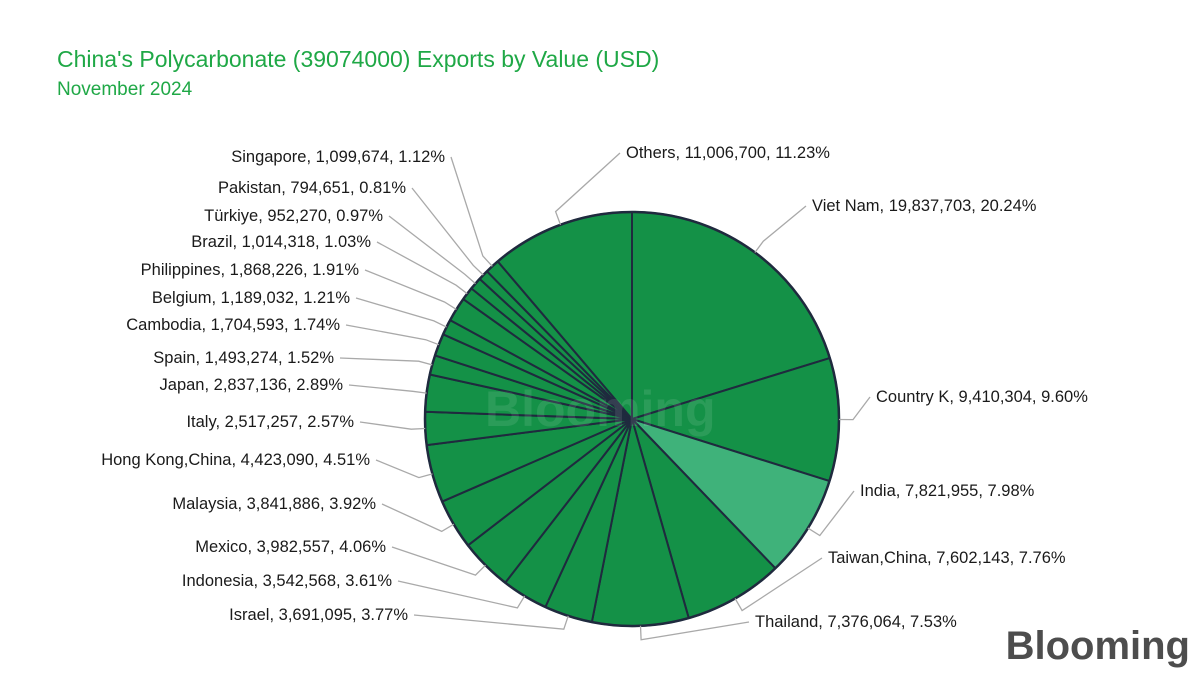  I want to click on leader-line-country-k, so click(854, 408).